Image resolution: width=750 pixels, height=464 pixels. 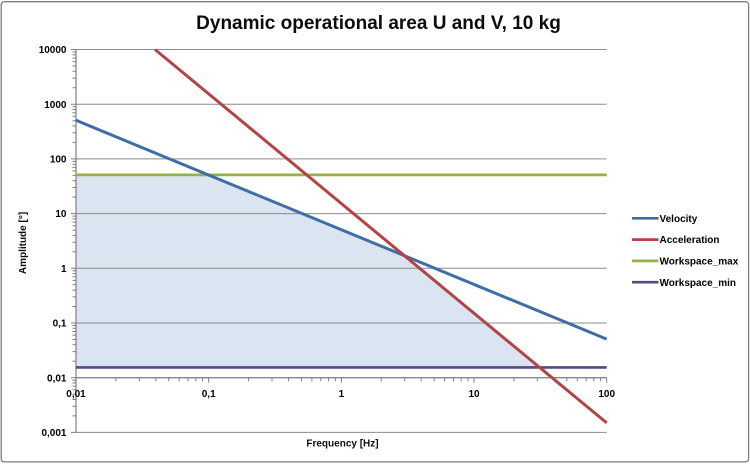 I want to click on svg-text: Acceleration, so click(x=690, y=240).